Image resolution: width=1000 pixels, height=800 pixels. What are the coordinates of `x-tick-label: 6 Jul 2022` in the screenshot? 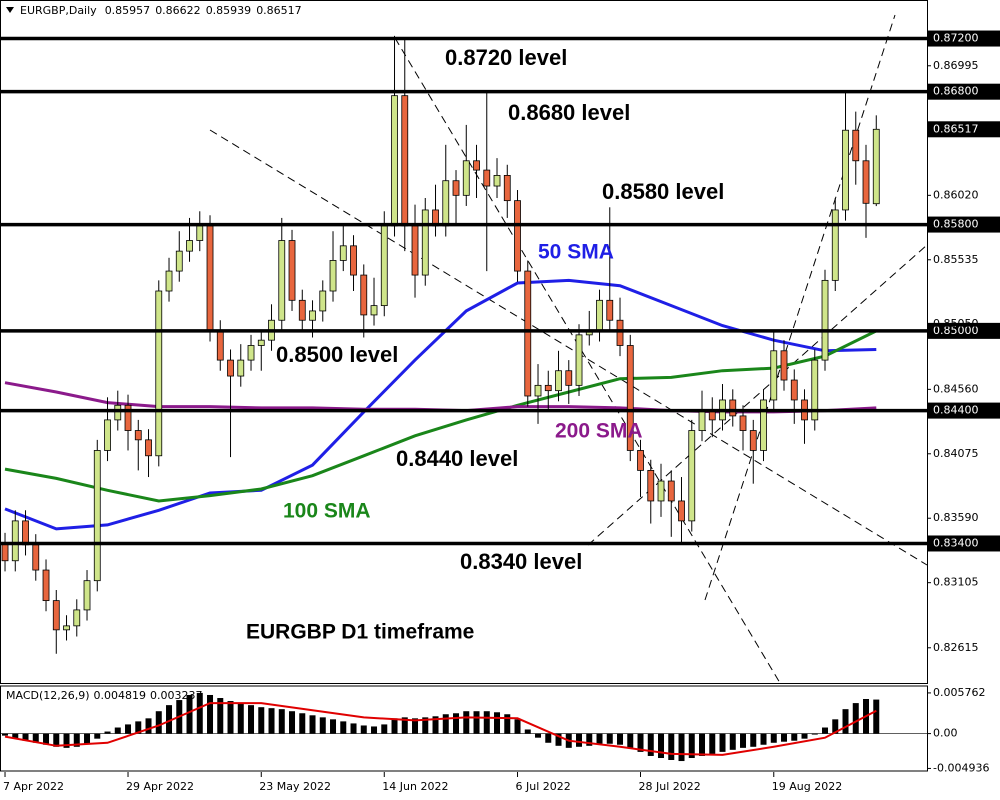 It's located at (543, 786).